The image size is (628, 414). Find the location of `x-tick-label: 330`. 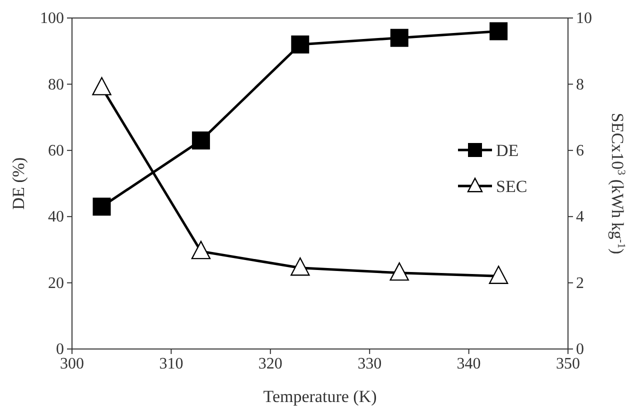

x-tick-label: 330 is located at coordinates (370, 363).